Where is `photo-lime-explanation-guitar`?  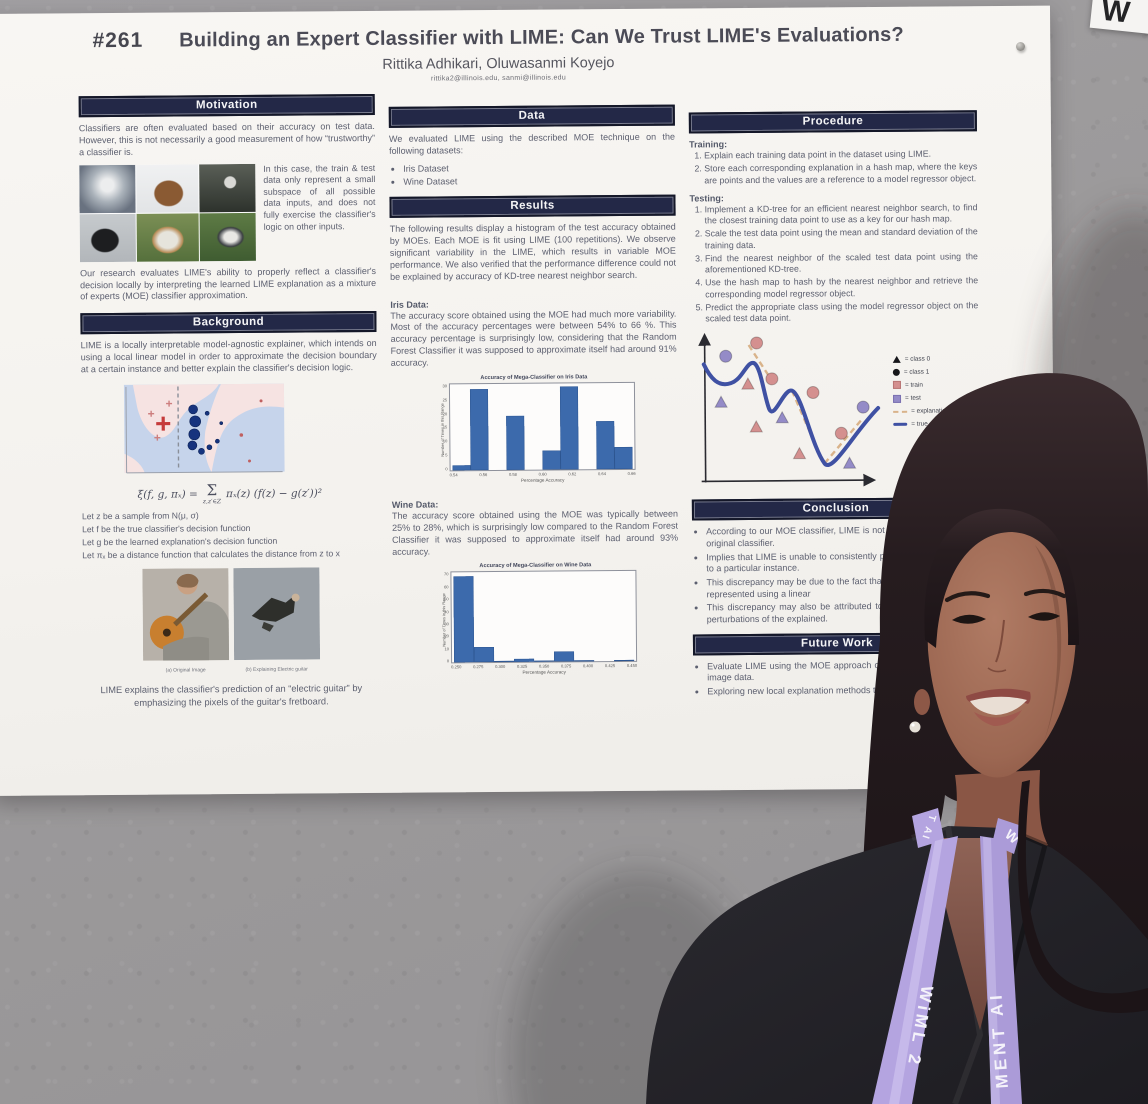 photo-lime-explanation-guitar is located at coordinates (276, 614).